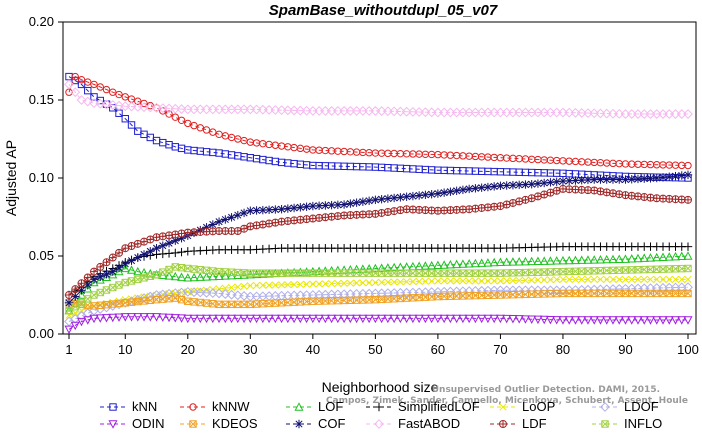 The width and height of the screenshot is (702, 434). Describe the element at coordinates (378, 299) in the screenshot. I see `series-kdeos` at that location.